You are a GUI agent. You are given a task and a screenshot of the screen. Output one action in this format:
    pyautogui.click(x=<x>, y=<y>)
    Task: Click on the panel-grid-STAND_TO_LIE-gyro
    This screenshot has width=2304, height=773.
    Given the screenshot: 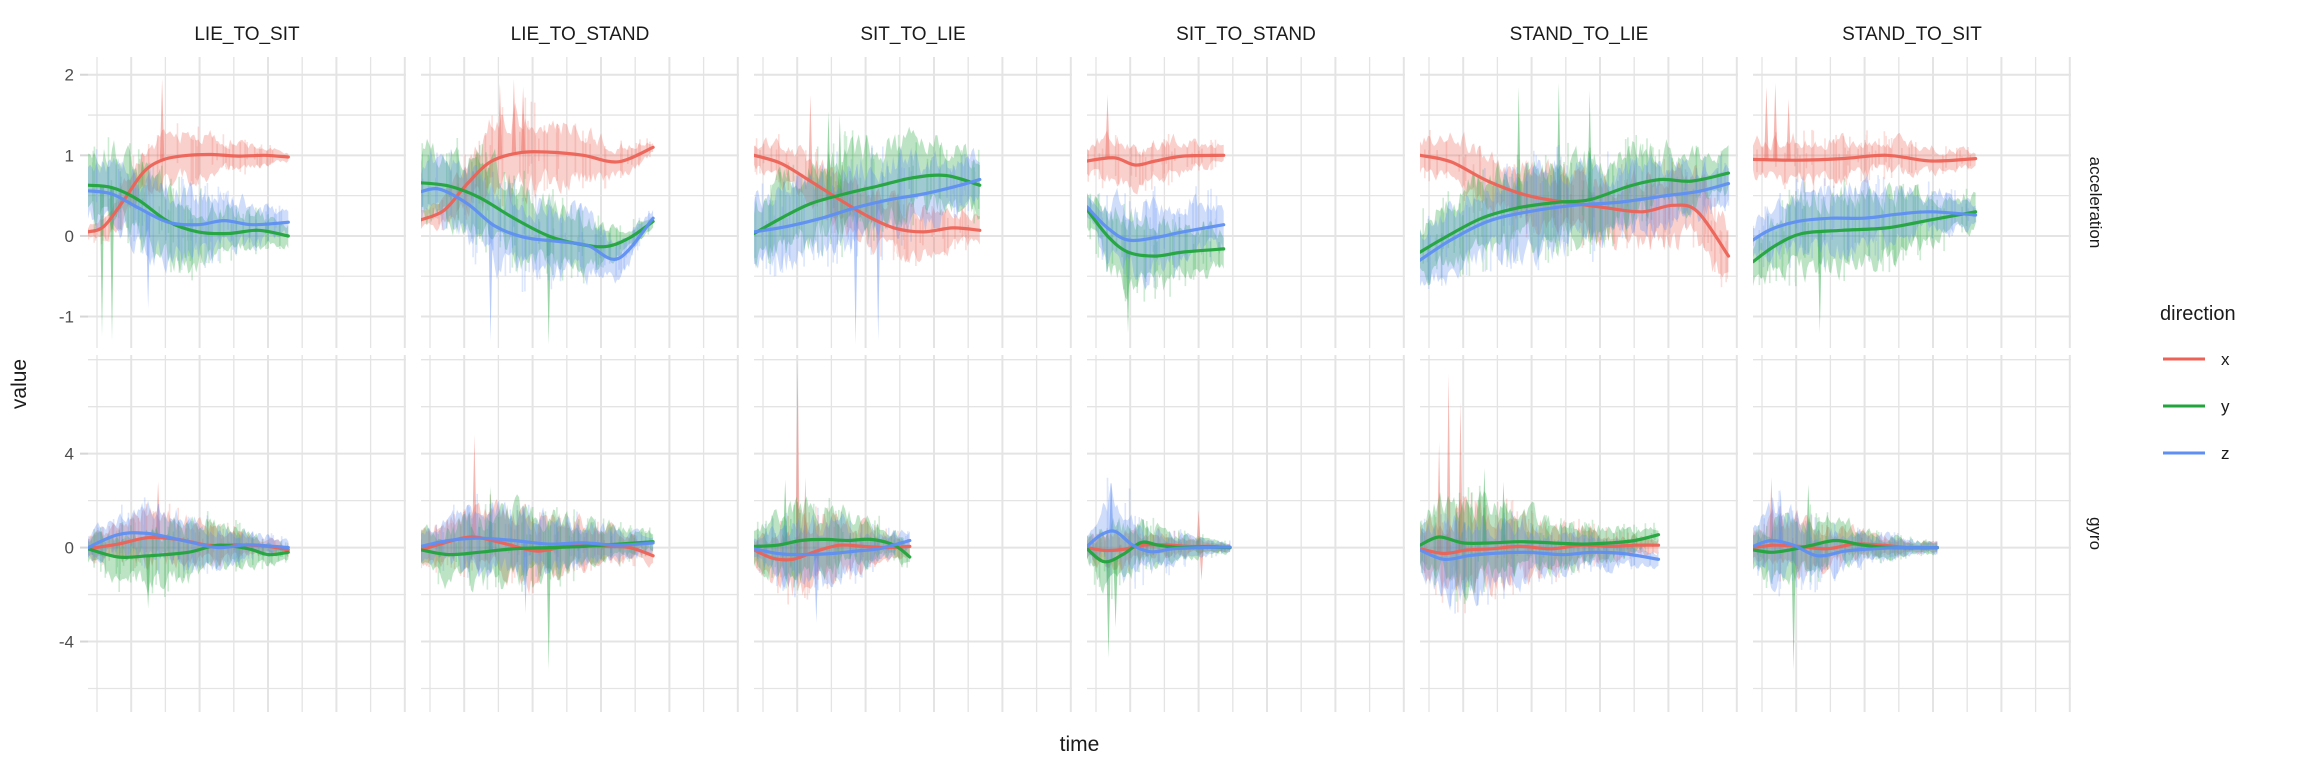 What is the action you would take?
    pyautogui.click(x=1579, y=533)
    